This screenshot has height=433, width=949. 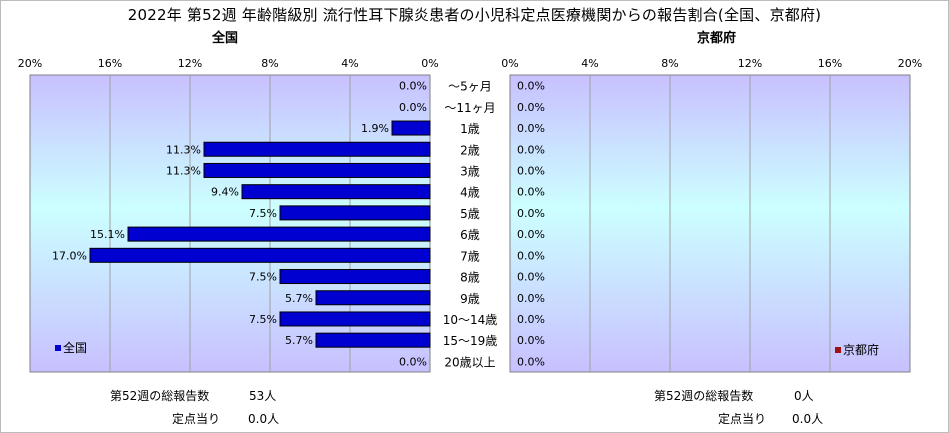 I want to click on kyoto-tick-label: 4%, so click(x=589, y=63).